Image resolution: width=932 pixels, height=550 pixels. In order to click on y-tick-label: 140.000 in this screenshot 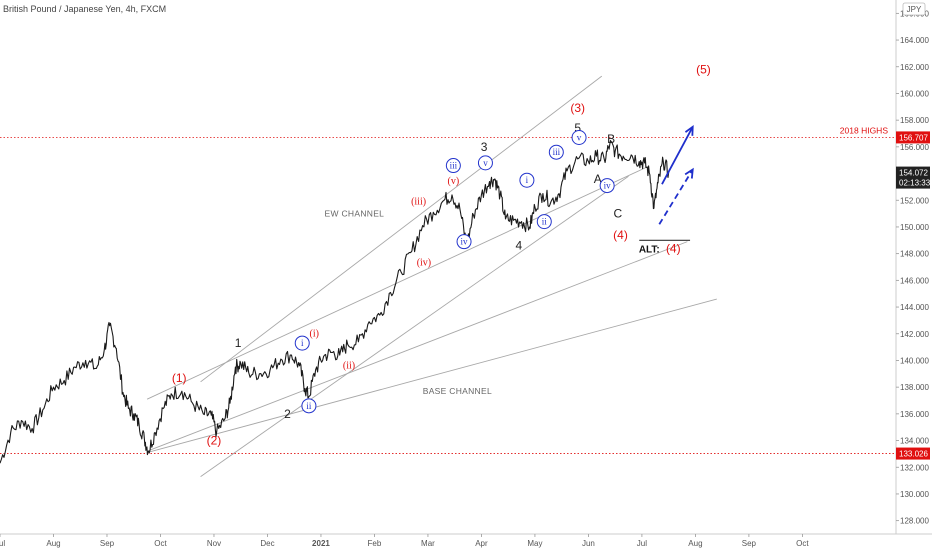, I will do `click(914, 360)`.